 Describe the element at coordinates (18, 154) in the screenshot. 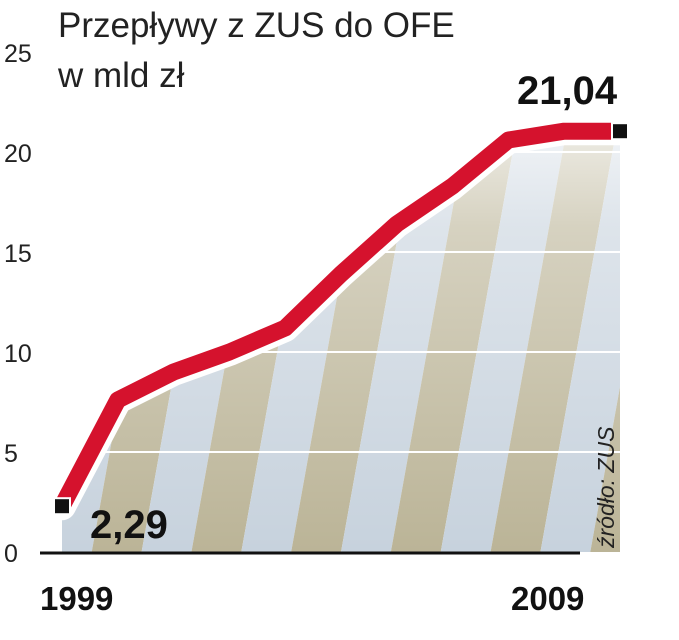

I see `y-tick-label: 20` at that location.